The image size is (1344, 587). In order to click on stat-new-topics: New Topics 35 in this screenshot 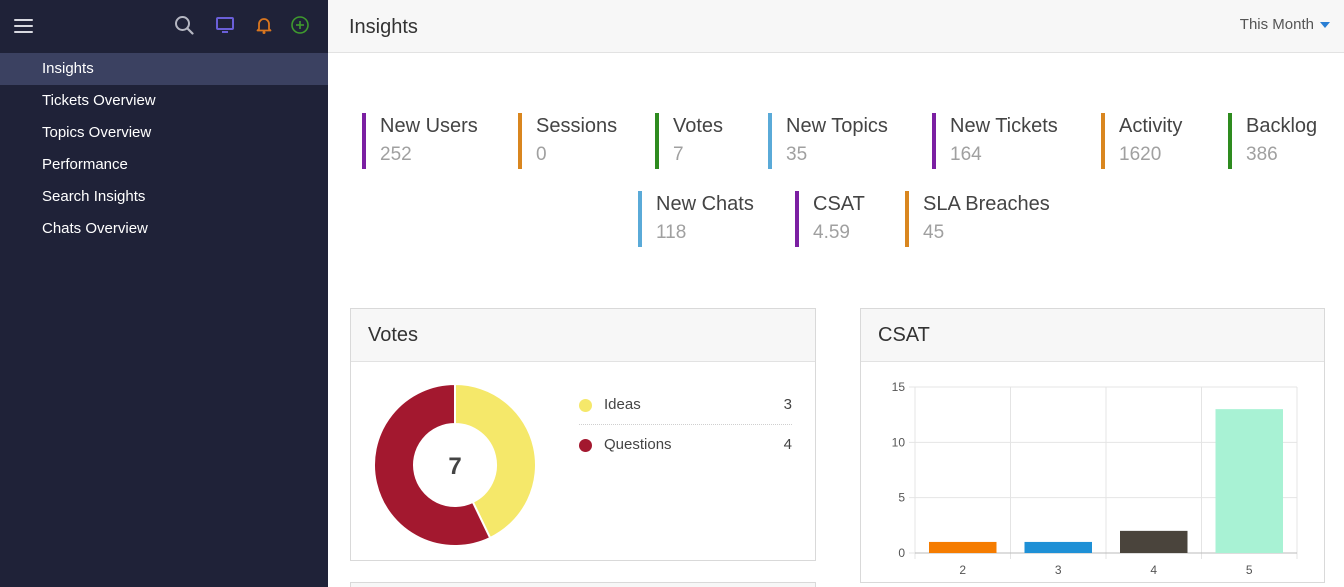, I will do `click(828, 141)`.